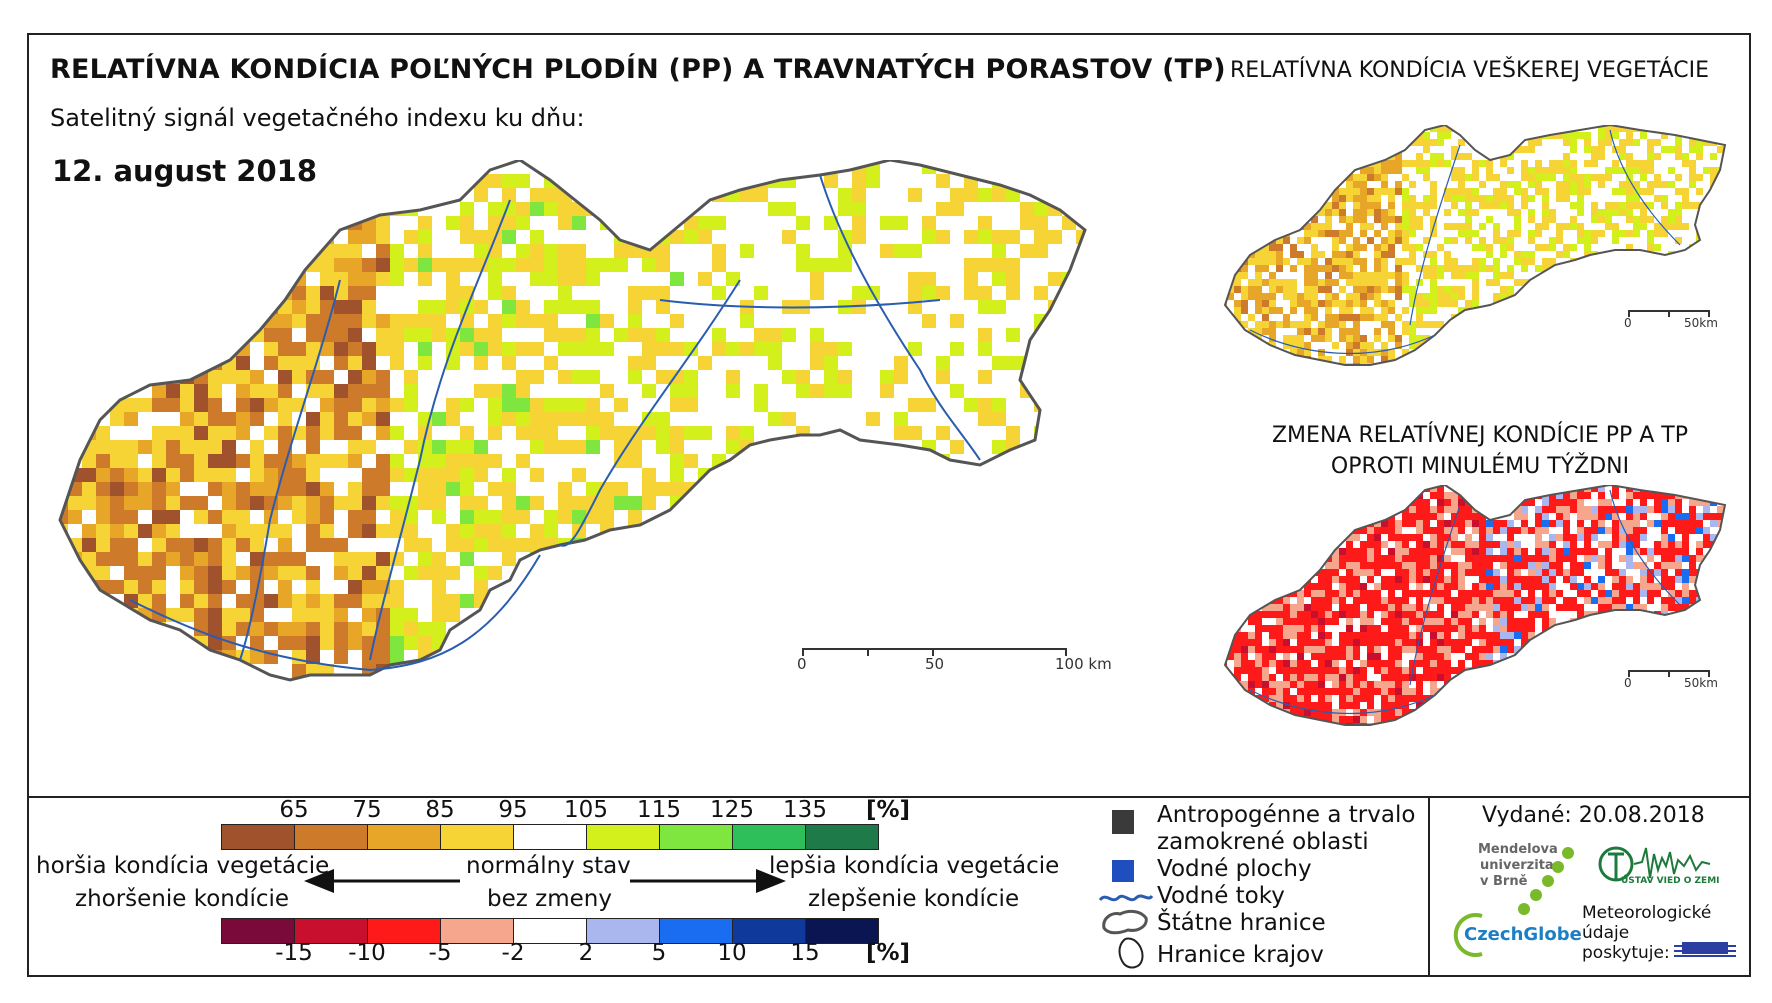 The image size is (1772, 1003). I want to click on side-map-title: RELATÍVNA KONDÍCIA VEŠKEREJ VEGETÁCIE, so click(1470, 70).